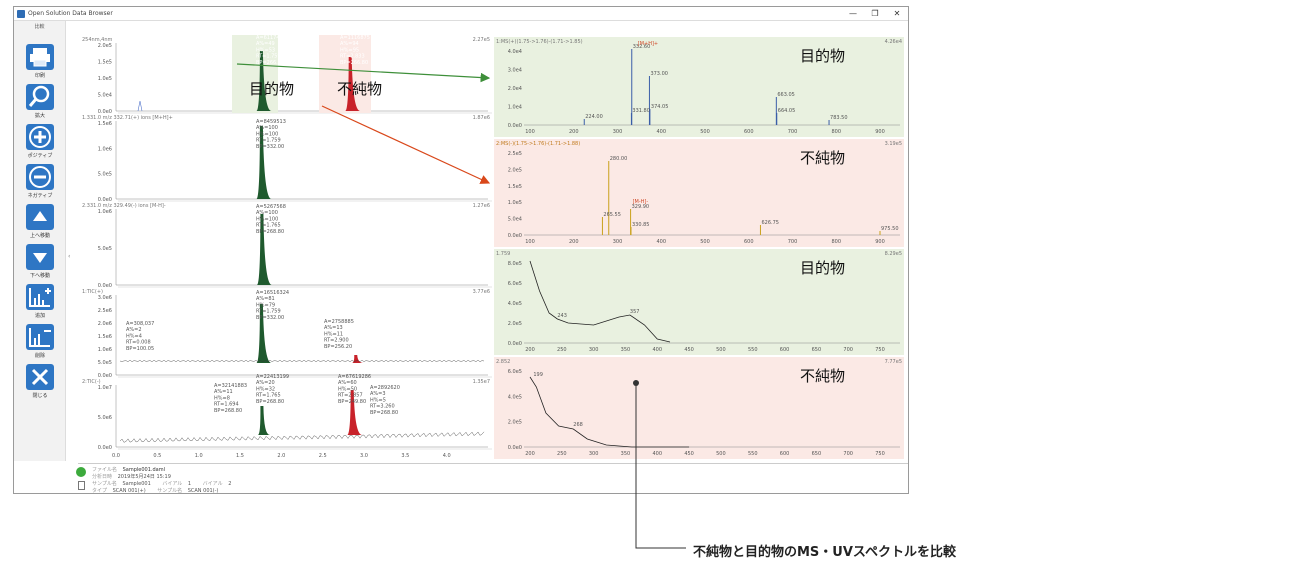  Describe the element at coordinates (349, 44) in the screenshot. I see `impurity-peak-label: A%=94` at that location.